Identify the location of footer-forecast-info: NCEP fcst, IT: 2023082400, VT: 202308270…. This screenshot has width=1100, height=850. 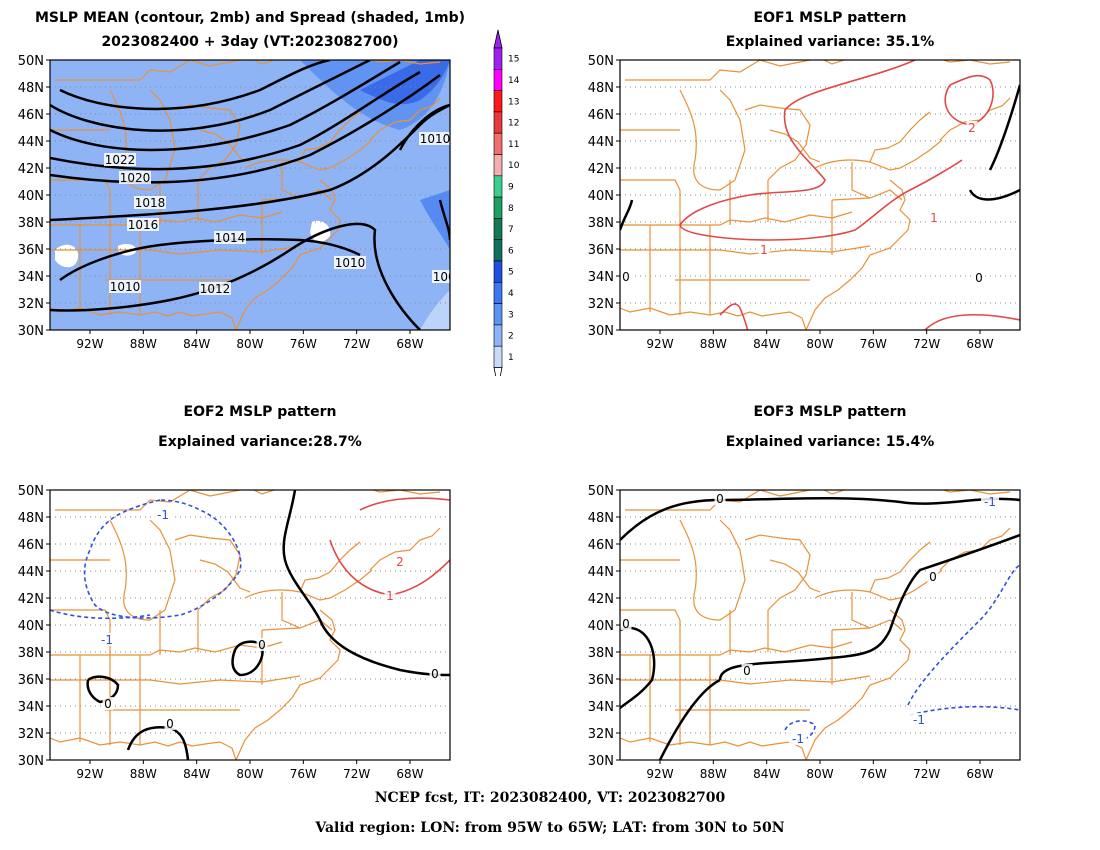
(550, 798).